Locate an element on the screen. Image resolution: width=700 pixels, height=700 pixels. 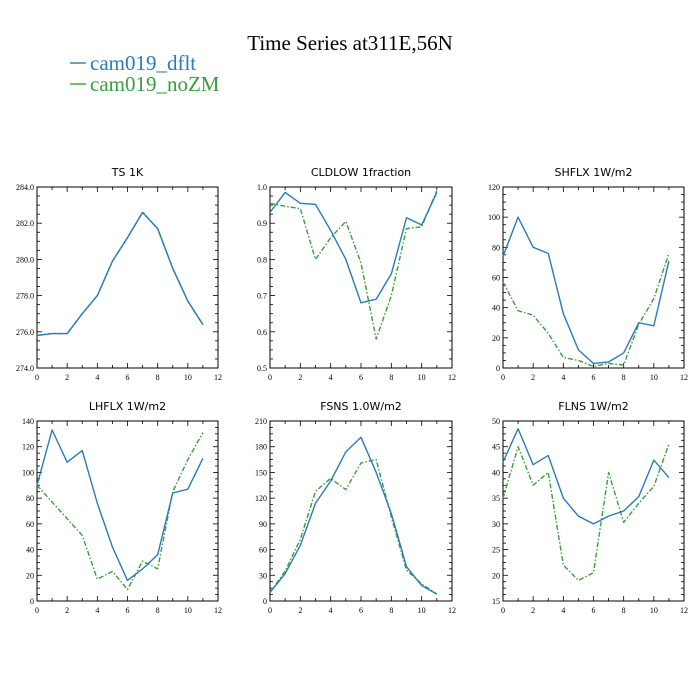
y-tick-label: 278.0 is located at coordinates (25, 296).